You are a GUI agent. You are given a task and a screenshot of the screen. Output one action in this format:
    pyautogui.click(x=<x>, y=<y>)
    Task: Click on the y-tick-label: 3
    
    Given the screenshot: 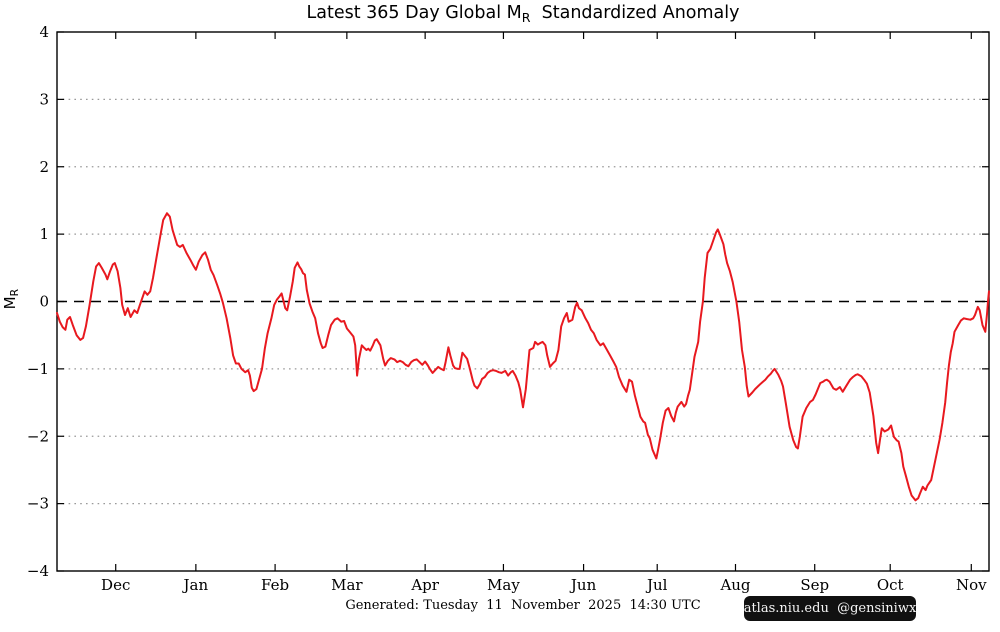 What is the action you would take?
    pyautogui.click(x=44, y=99)
    